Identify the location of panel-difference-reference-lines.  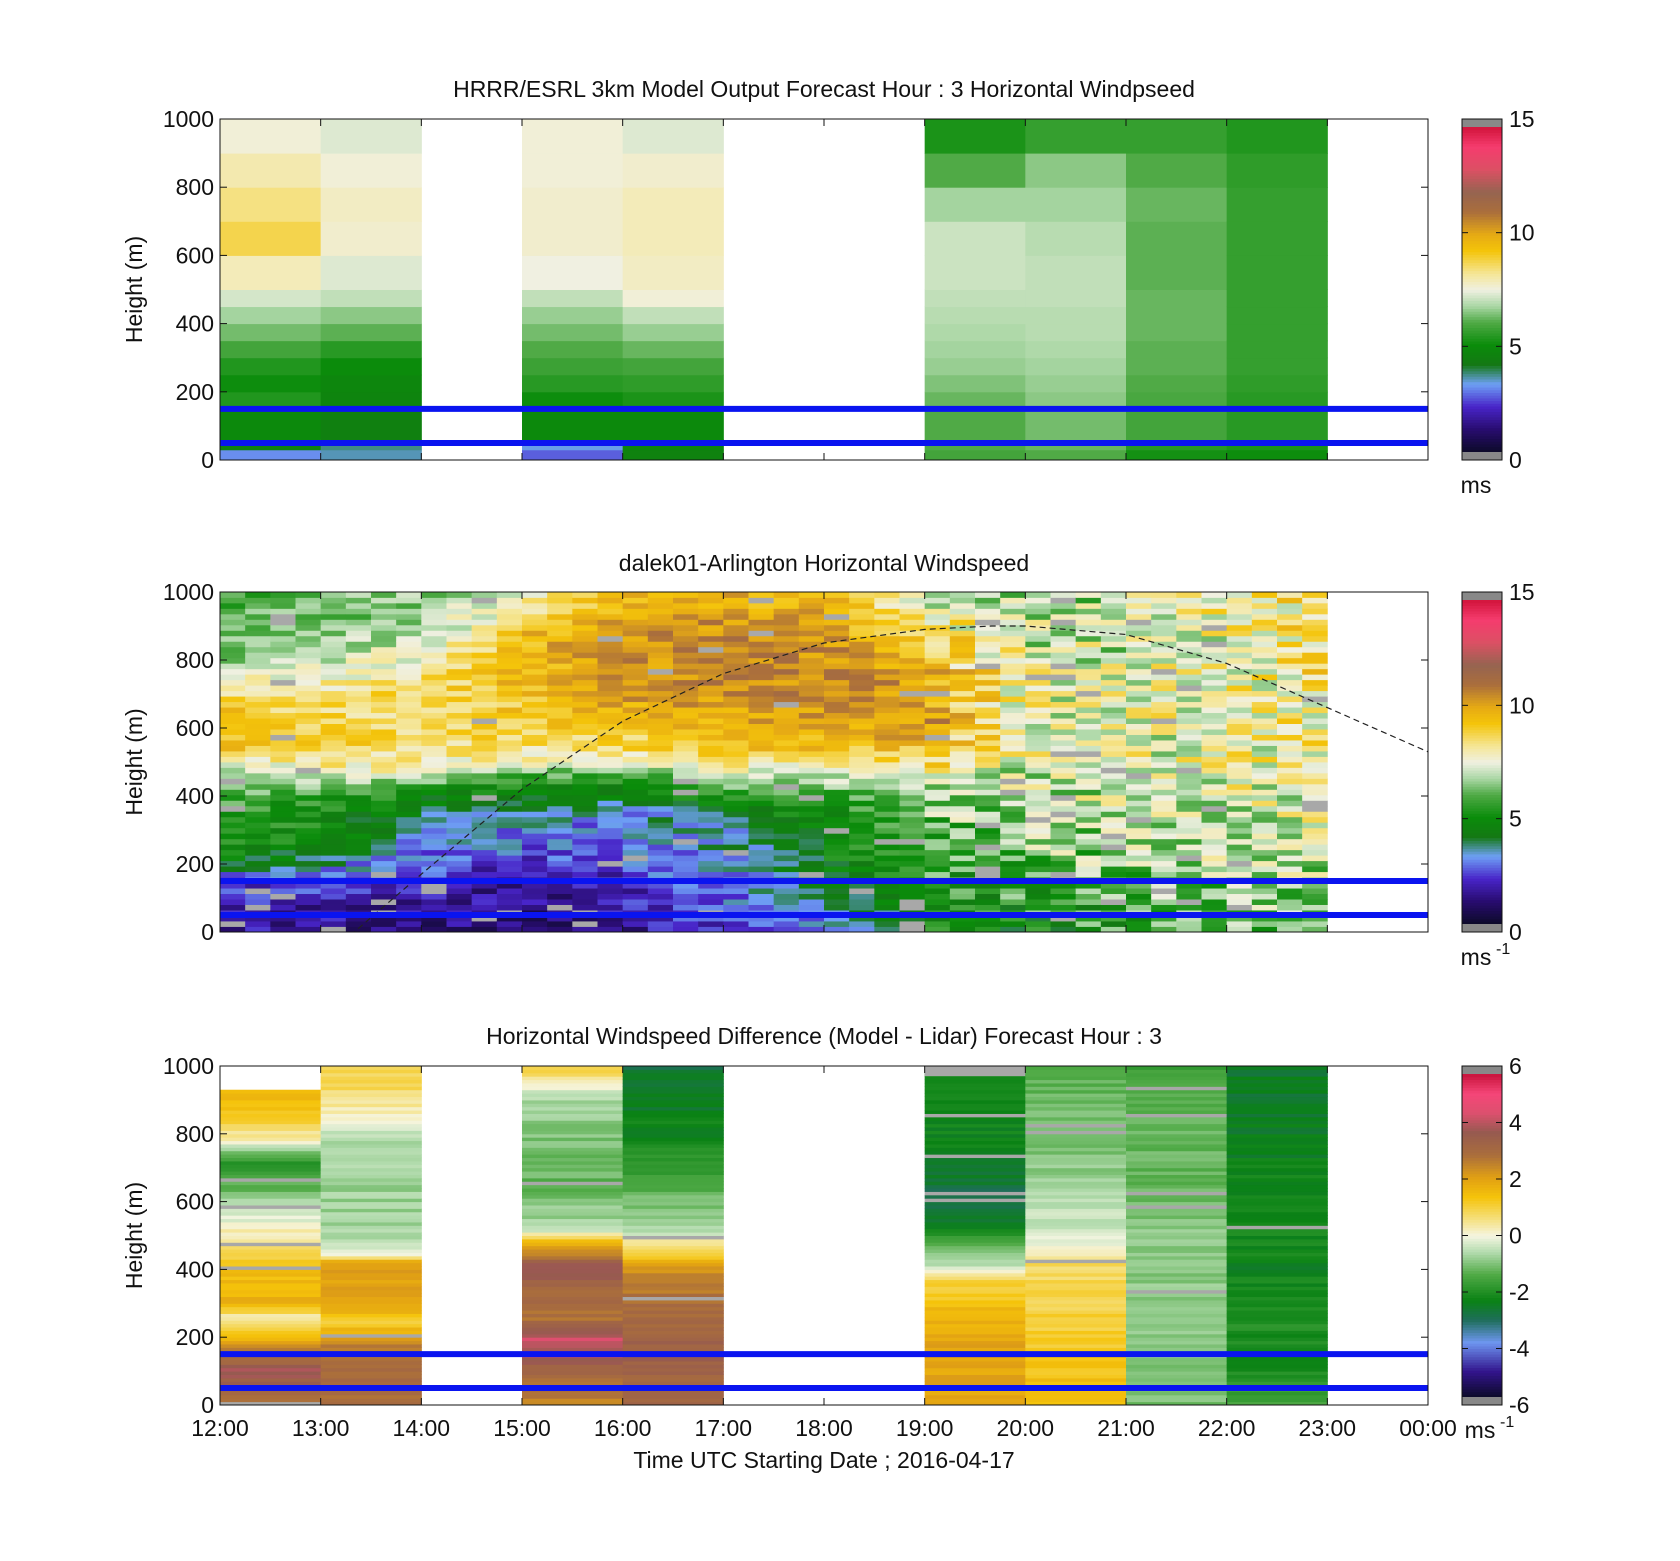
(824, 1371).